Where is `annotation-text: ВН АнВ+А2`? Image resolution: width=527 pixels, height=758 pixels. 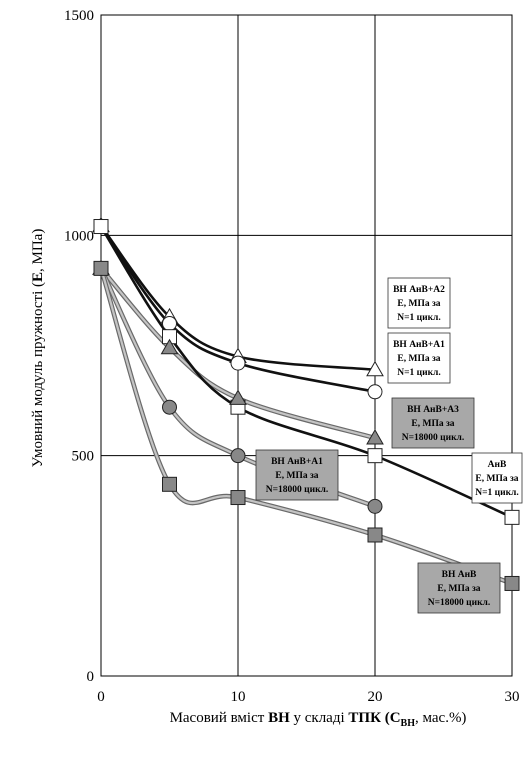 annotation-text: ВН АнВ+А2 is located at coordinates (419, 290).